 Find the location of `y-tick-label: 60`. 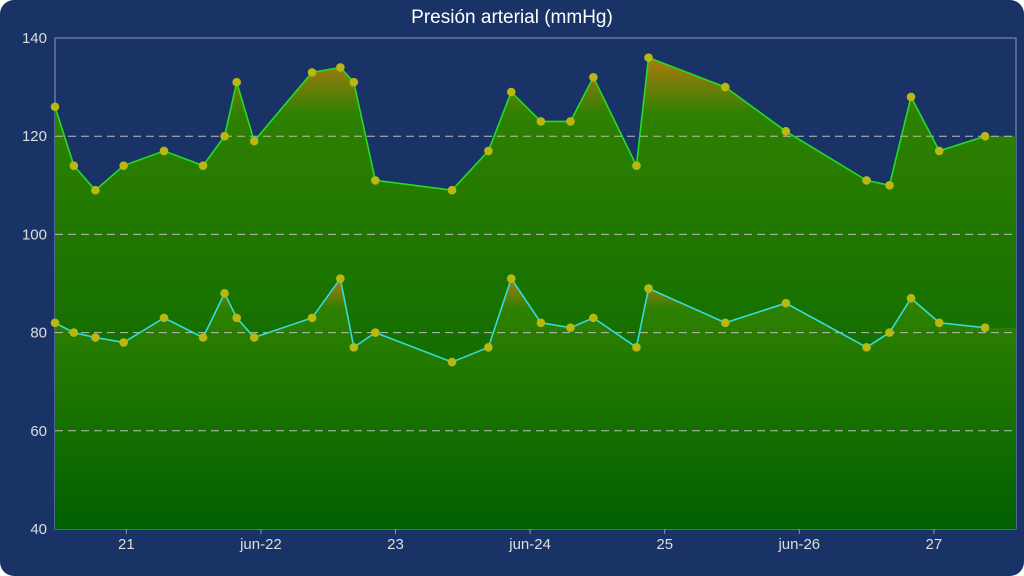

y-tick-label: 60 is located at coordinates (38, 431).